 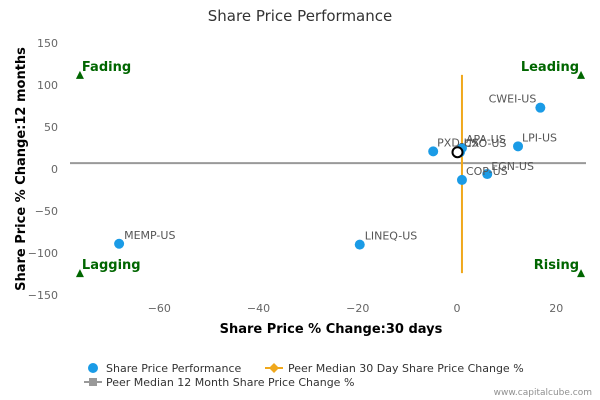 I want to click on data-point-label: LINEQ-US, so click(x=391, y=236).